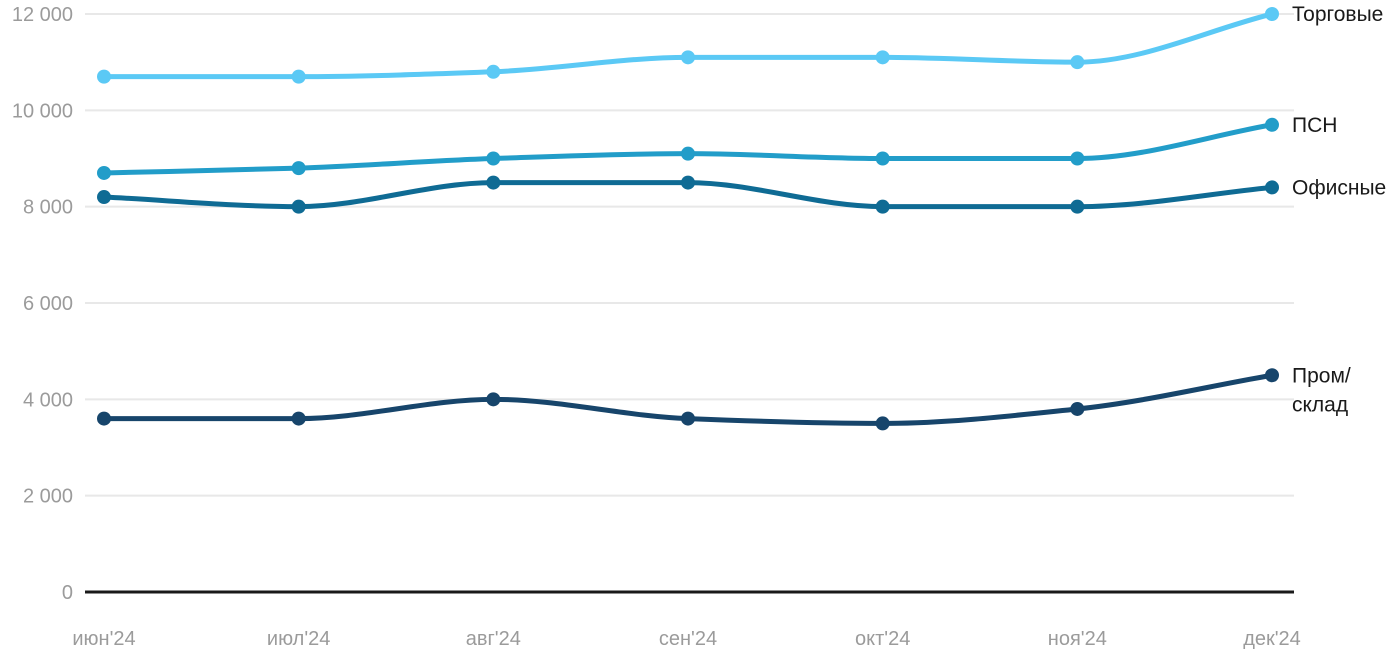 The height and width of the screenshot is (650, 1400). I want to click on series-label: Торговые, so click(1337, 14).